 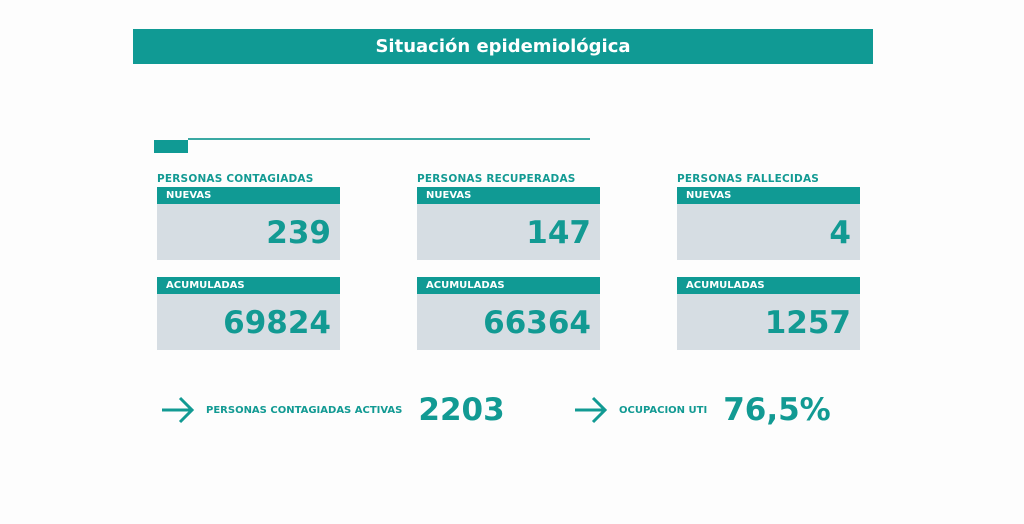 I want to click on new-value: 239, so click(x=248, y=232).